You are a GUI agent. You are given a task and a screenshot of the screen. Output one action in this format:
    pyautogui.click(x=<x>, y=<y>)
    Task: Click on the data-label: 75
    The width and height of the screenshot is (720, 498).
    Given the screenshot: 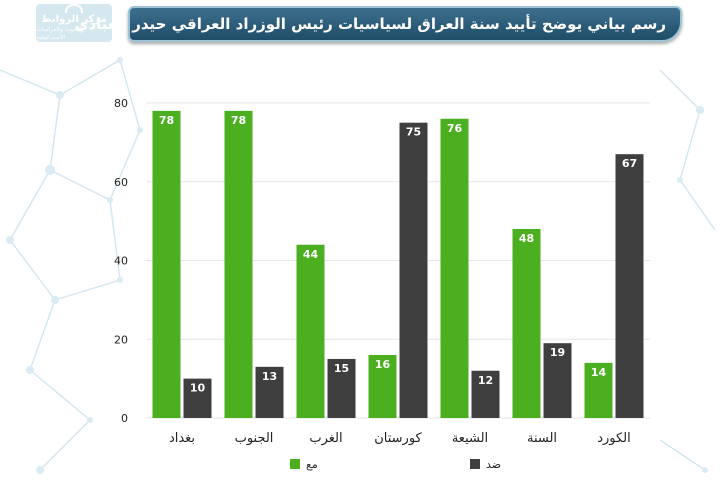 What is the action you would take?
    pyautogui.click(x=413, y=132)
    